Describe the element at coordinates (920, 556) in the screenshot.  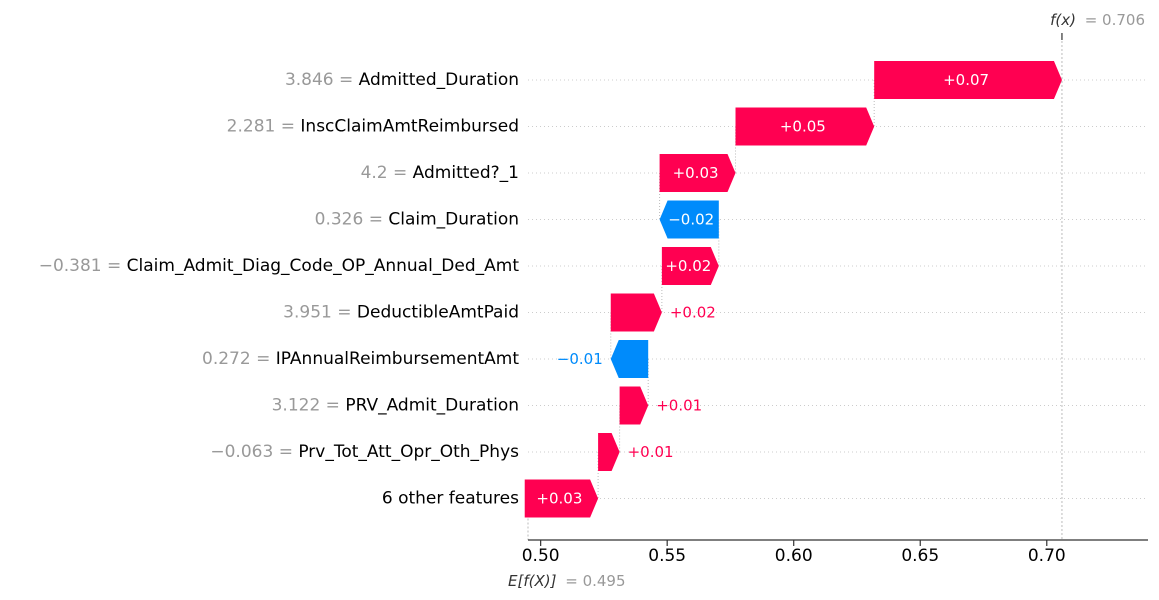
I see `x-tick-label: 0.65` at that location.